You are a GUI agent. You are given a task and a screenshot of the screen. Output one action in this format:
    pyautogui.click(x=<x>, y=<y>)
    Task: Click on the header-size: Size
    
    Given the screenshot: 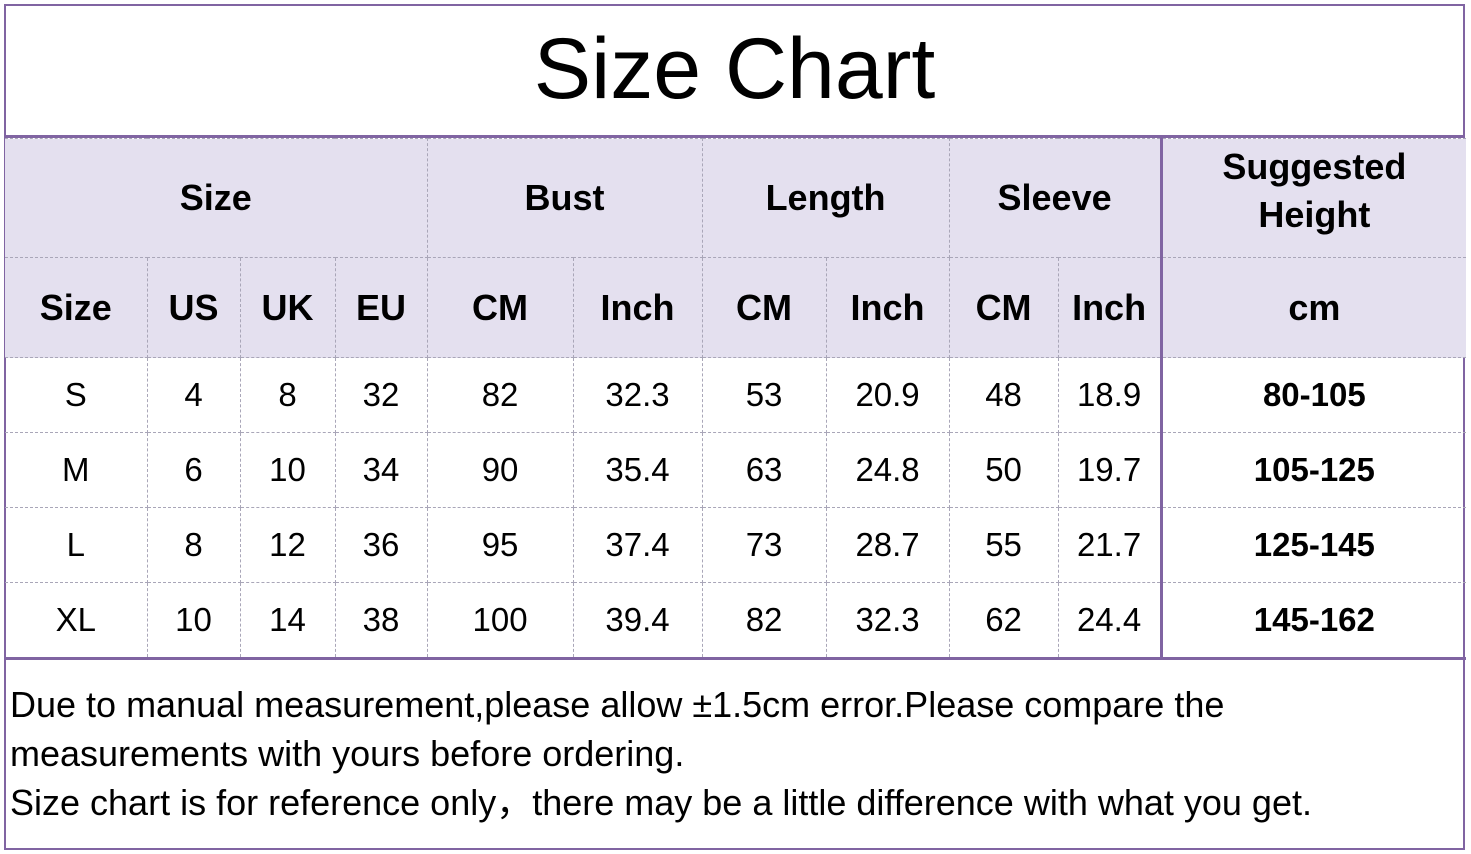 What is the action you would take?
    pyautogui.click(x=216, y=198)
    